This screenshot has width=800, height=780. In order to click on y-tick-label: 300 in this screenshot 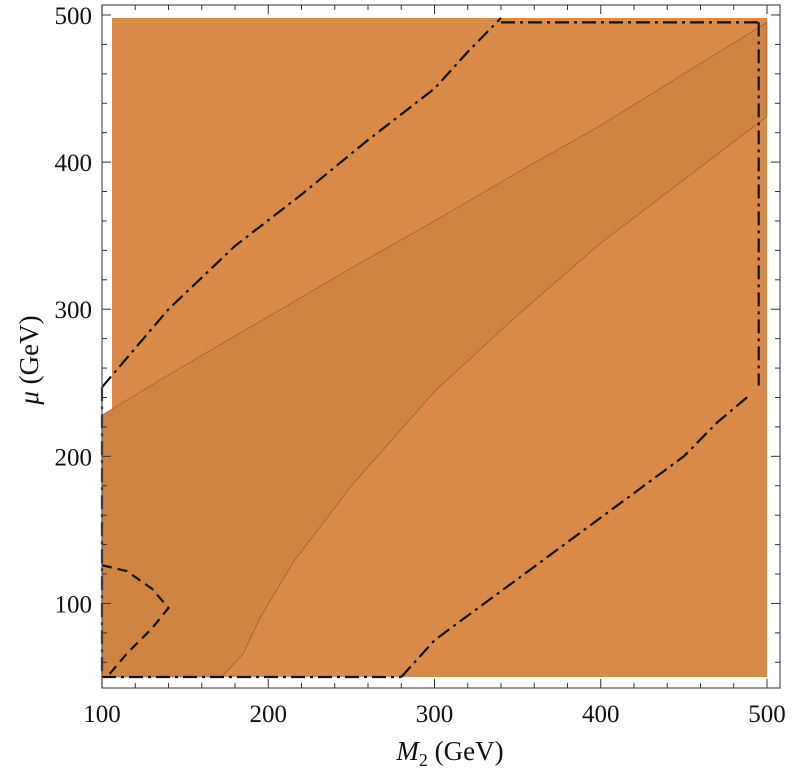, I will do `click(74, 310)`.